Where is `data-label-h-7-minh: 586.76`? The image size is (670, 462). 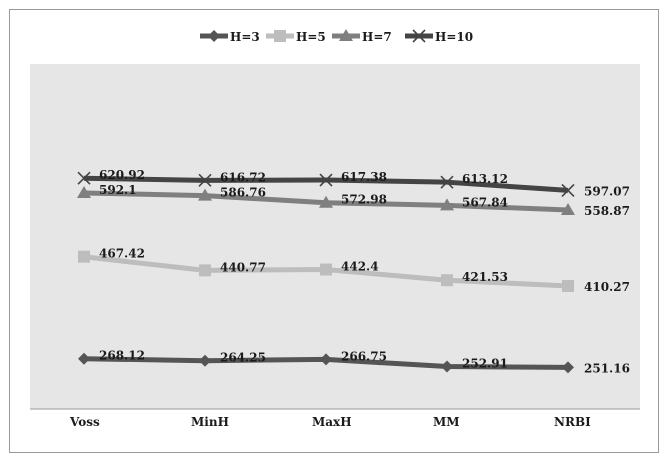 data-label-h-7-minh: 586.76 is located at coordinates (243, 193).